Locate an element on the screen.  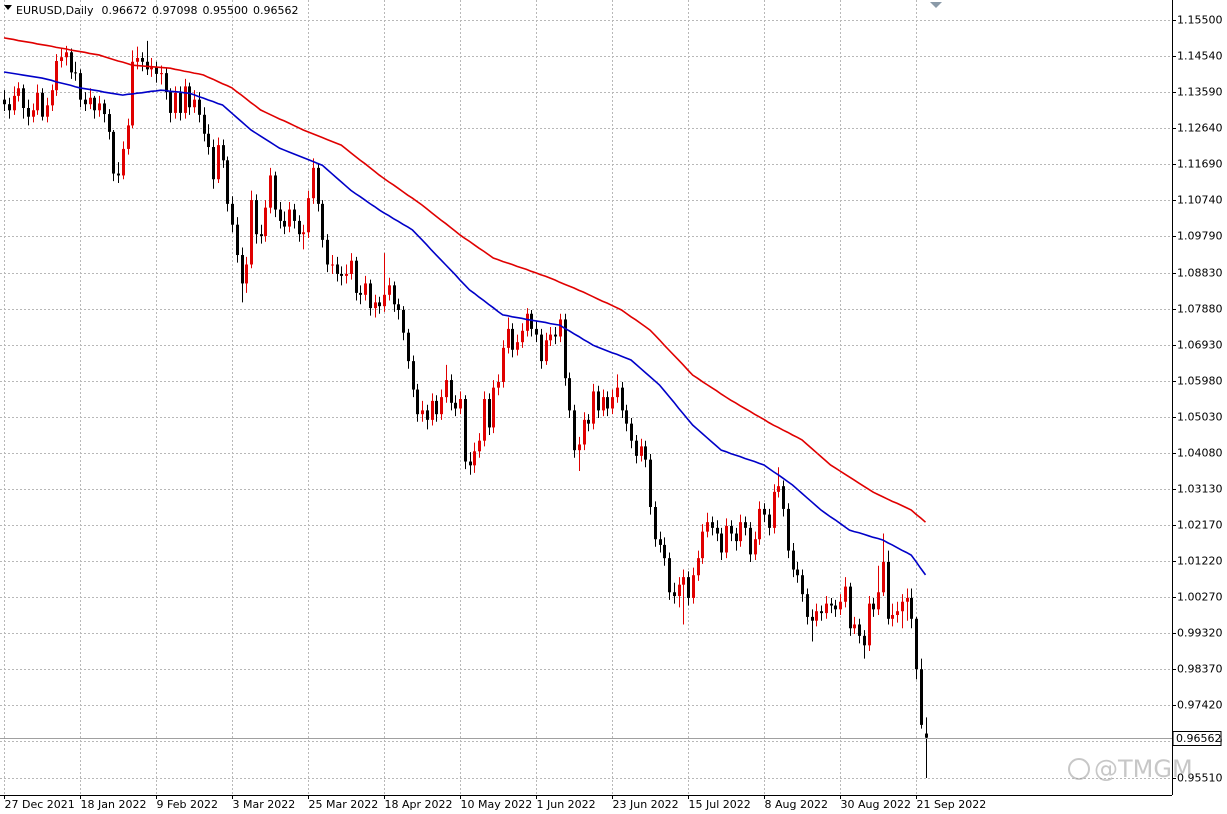
y-tick-label: 1.14540 is located at coordinates (1200, 56).